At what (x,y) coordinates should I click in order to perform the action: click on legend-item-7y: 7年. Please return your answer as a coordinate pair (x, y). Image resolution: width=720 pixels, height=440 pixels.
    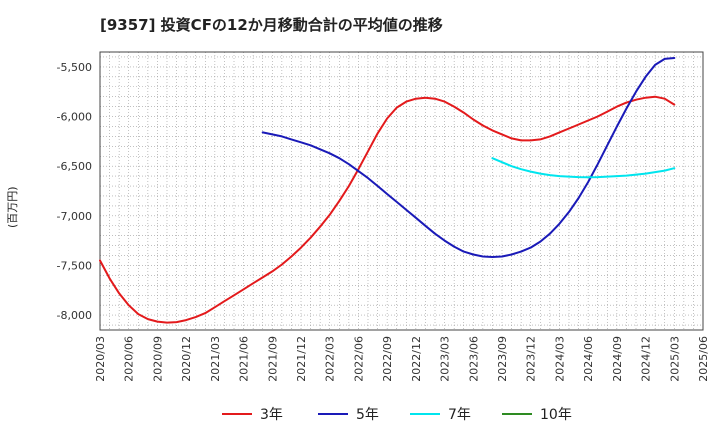
    Looking at the image, I should click on (440, 414).